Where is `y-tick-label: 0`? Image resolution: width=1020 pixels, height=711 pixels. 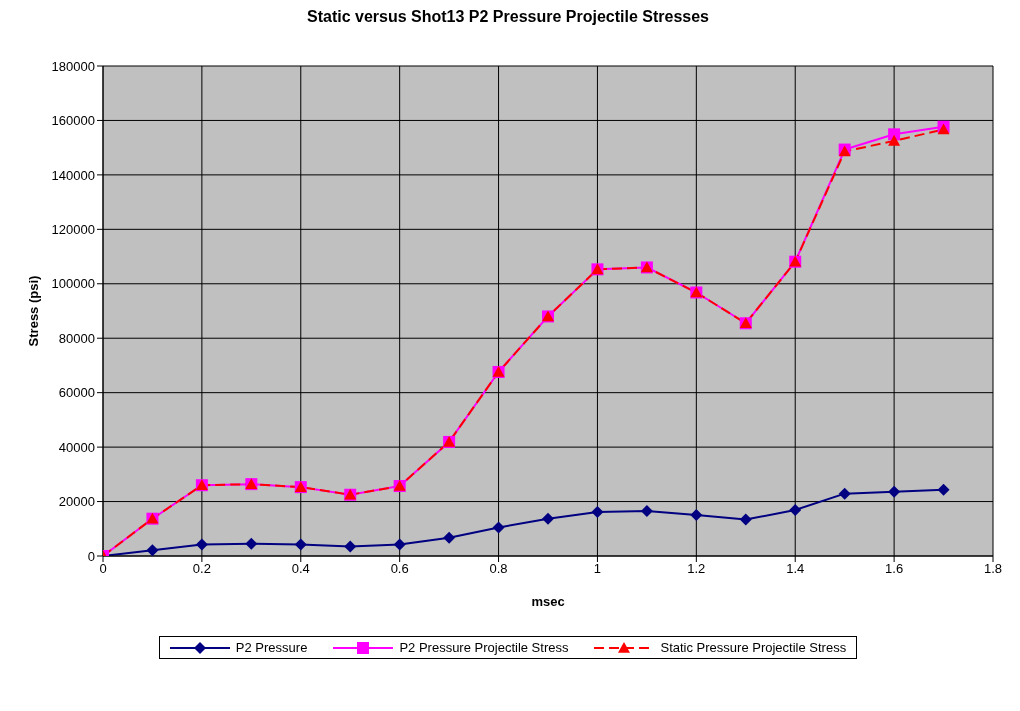
y-tick-label: 0 is located at coordinates (91, 556).